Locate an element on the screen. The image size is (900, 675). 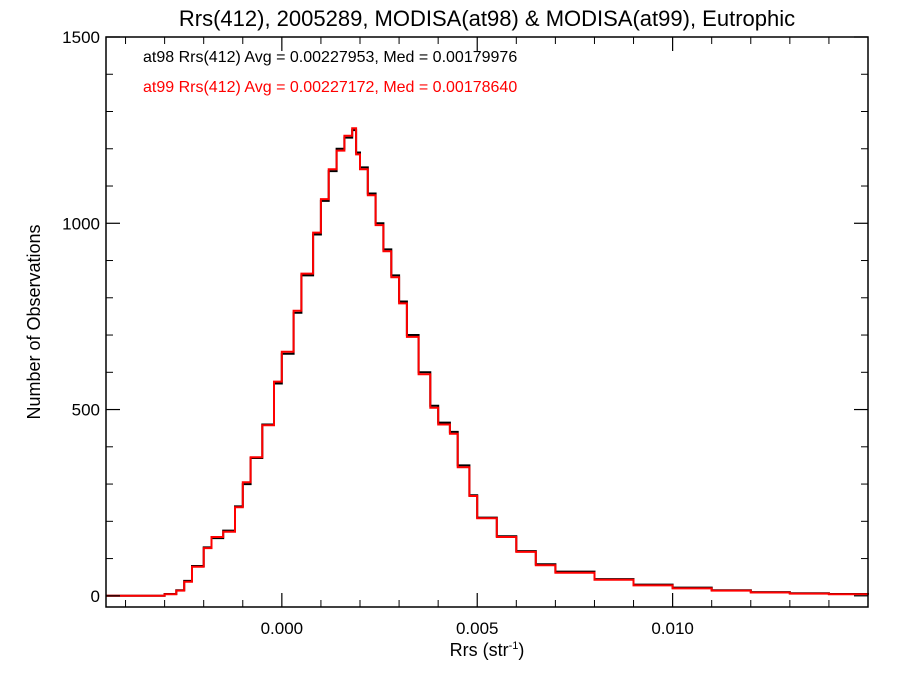
x-axis-label-close: ) is located at coordinates (521, 650).